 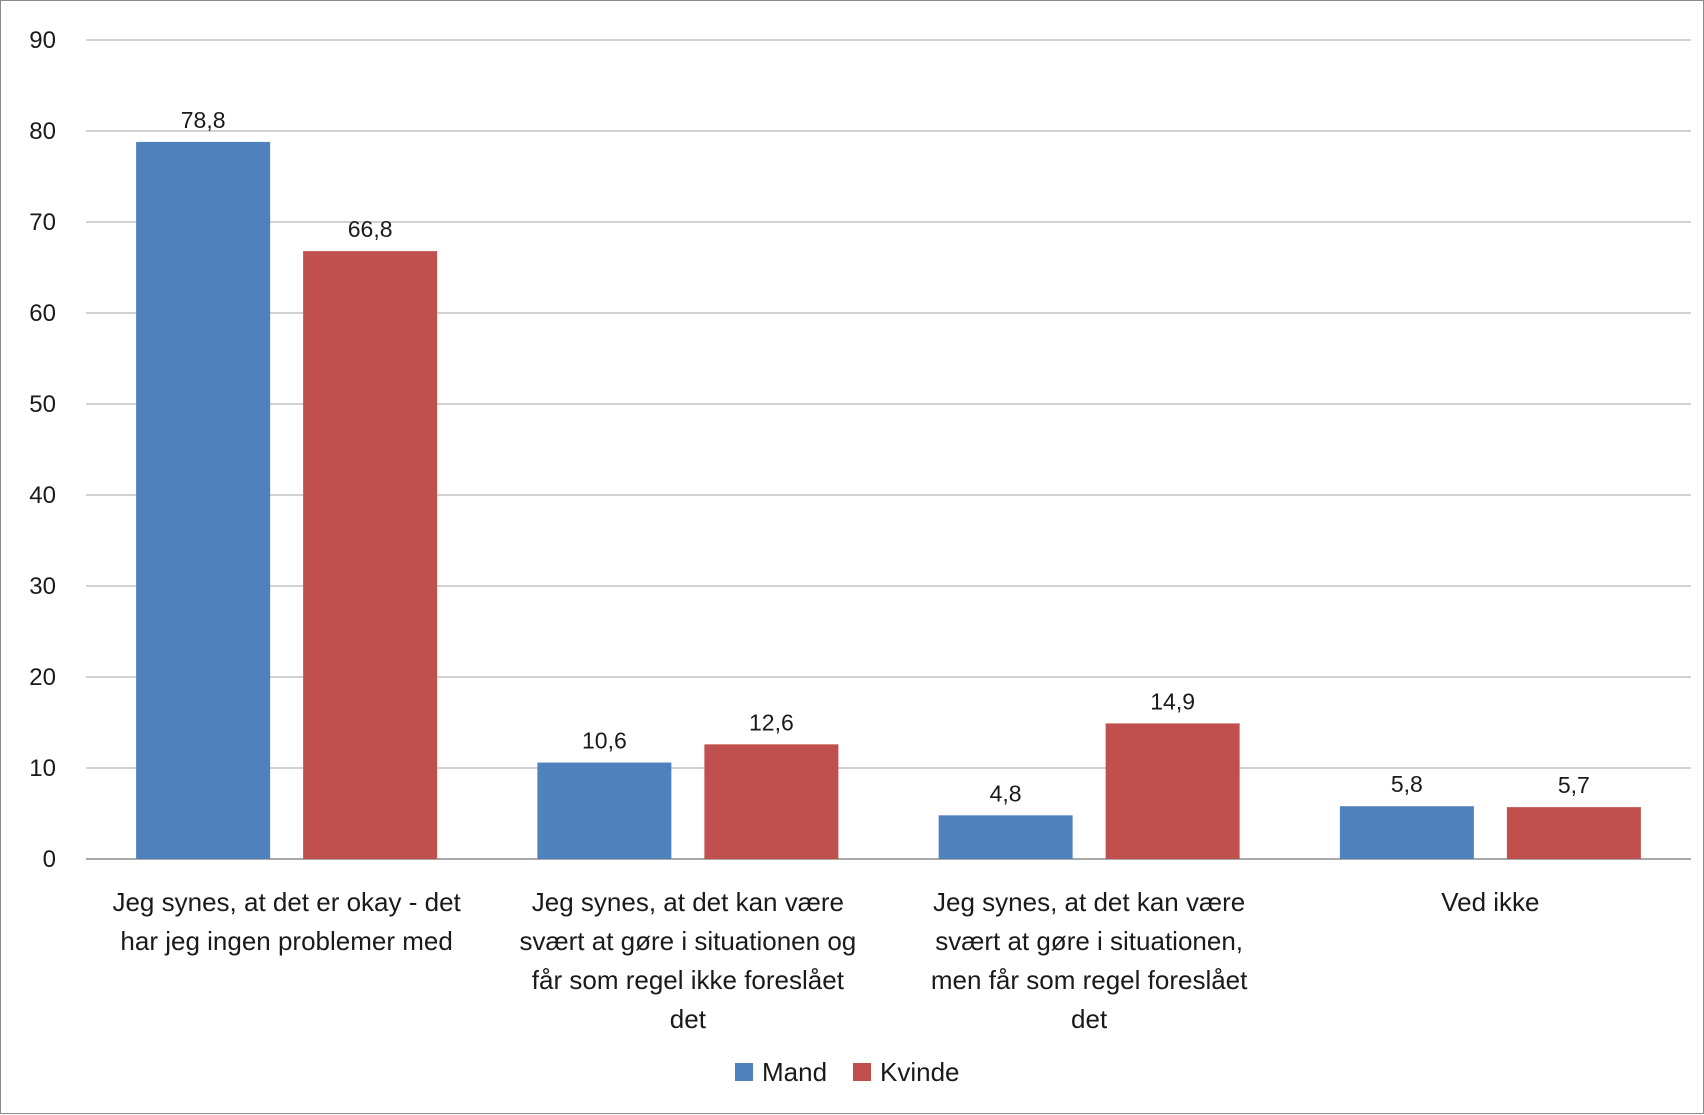 I want to click on y-tick-label: 90, so click(x=42, y=40).